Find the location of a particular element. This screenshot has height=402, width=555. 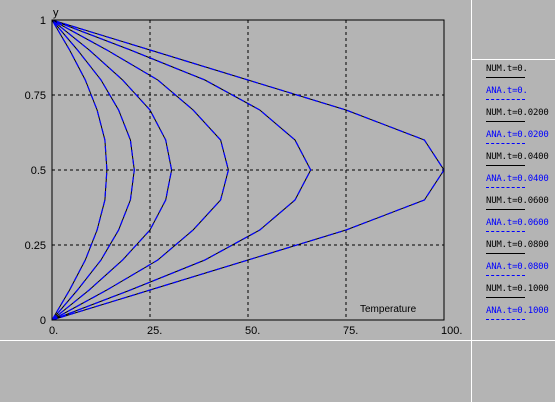

legend-label: NUM.t=0. is located at coordinates (507, 69).